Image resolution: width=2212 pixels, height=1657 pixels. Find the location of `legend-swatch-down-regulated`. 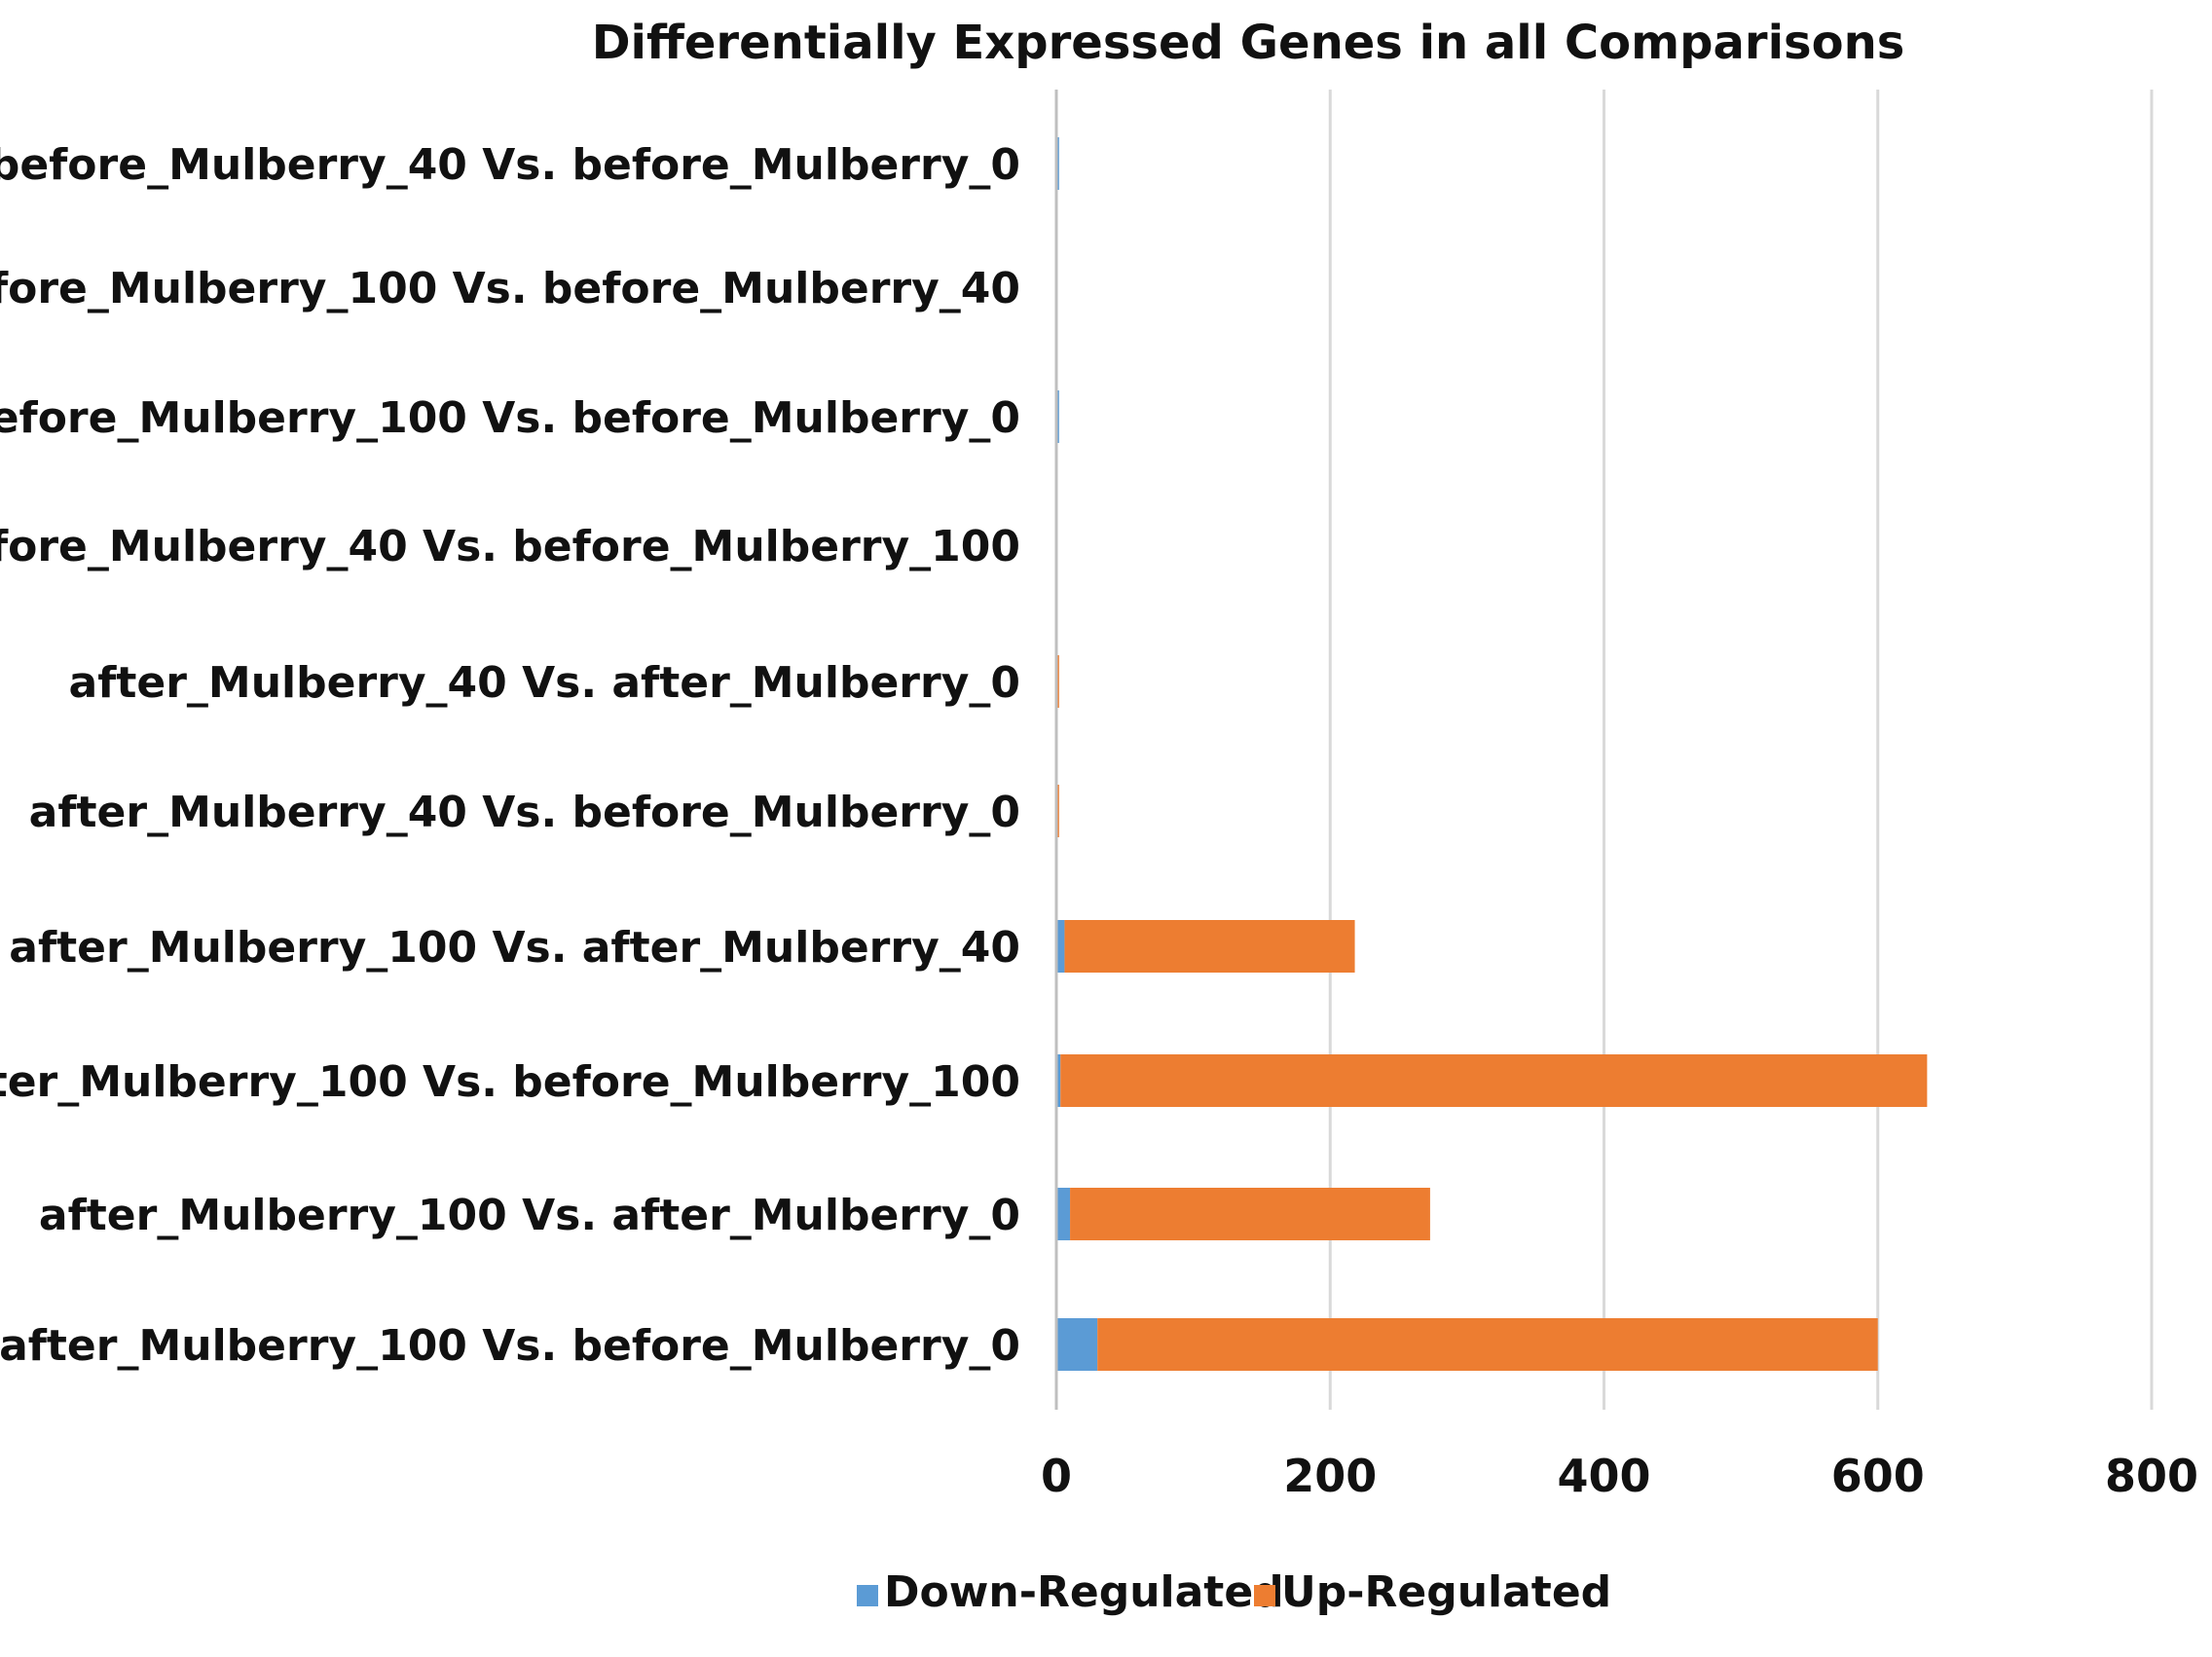

legend-swatch-down-regulated is located at coordinates (867, 1595).